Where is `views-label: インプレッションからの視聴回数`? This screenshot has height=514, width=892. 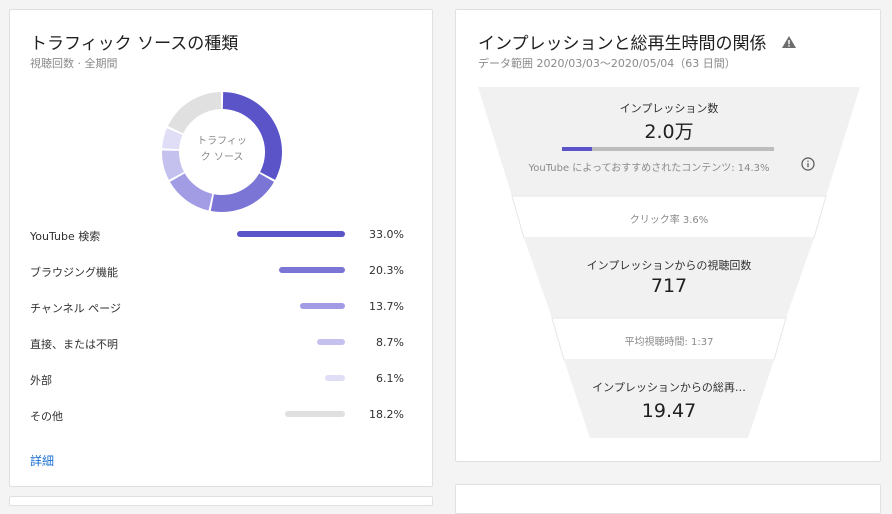 views-label: インプレッションからの視聴回数 is located at coordinates (669, 265).